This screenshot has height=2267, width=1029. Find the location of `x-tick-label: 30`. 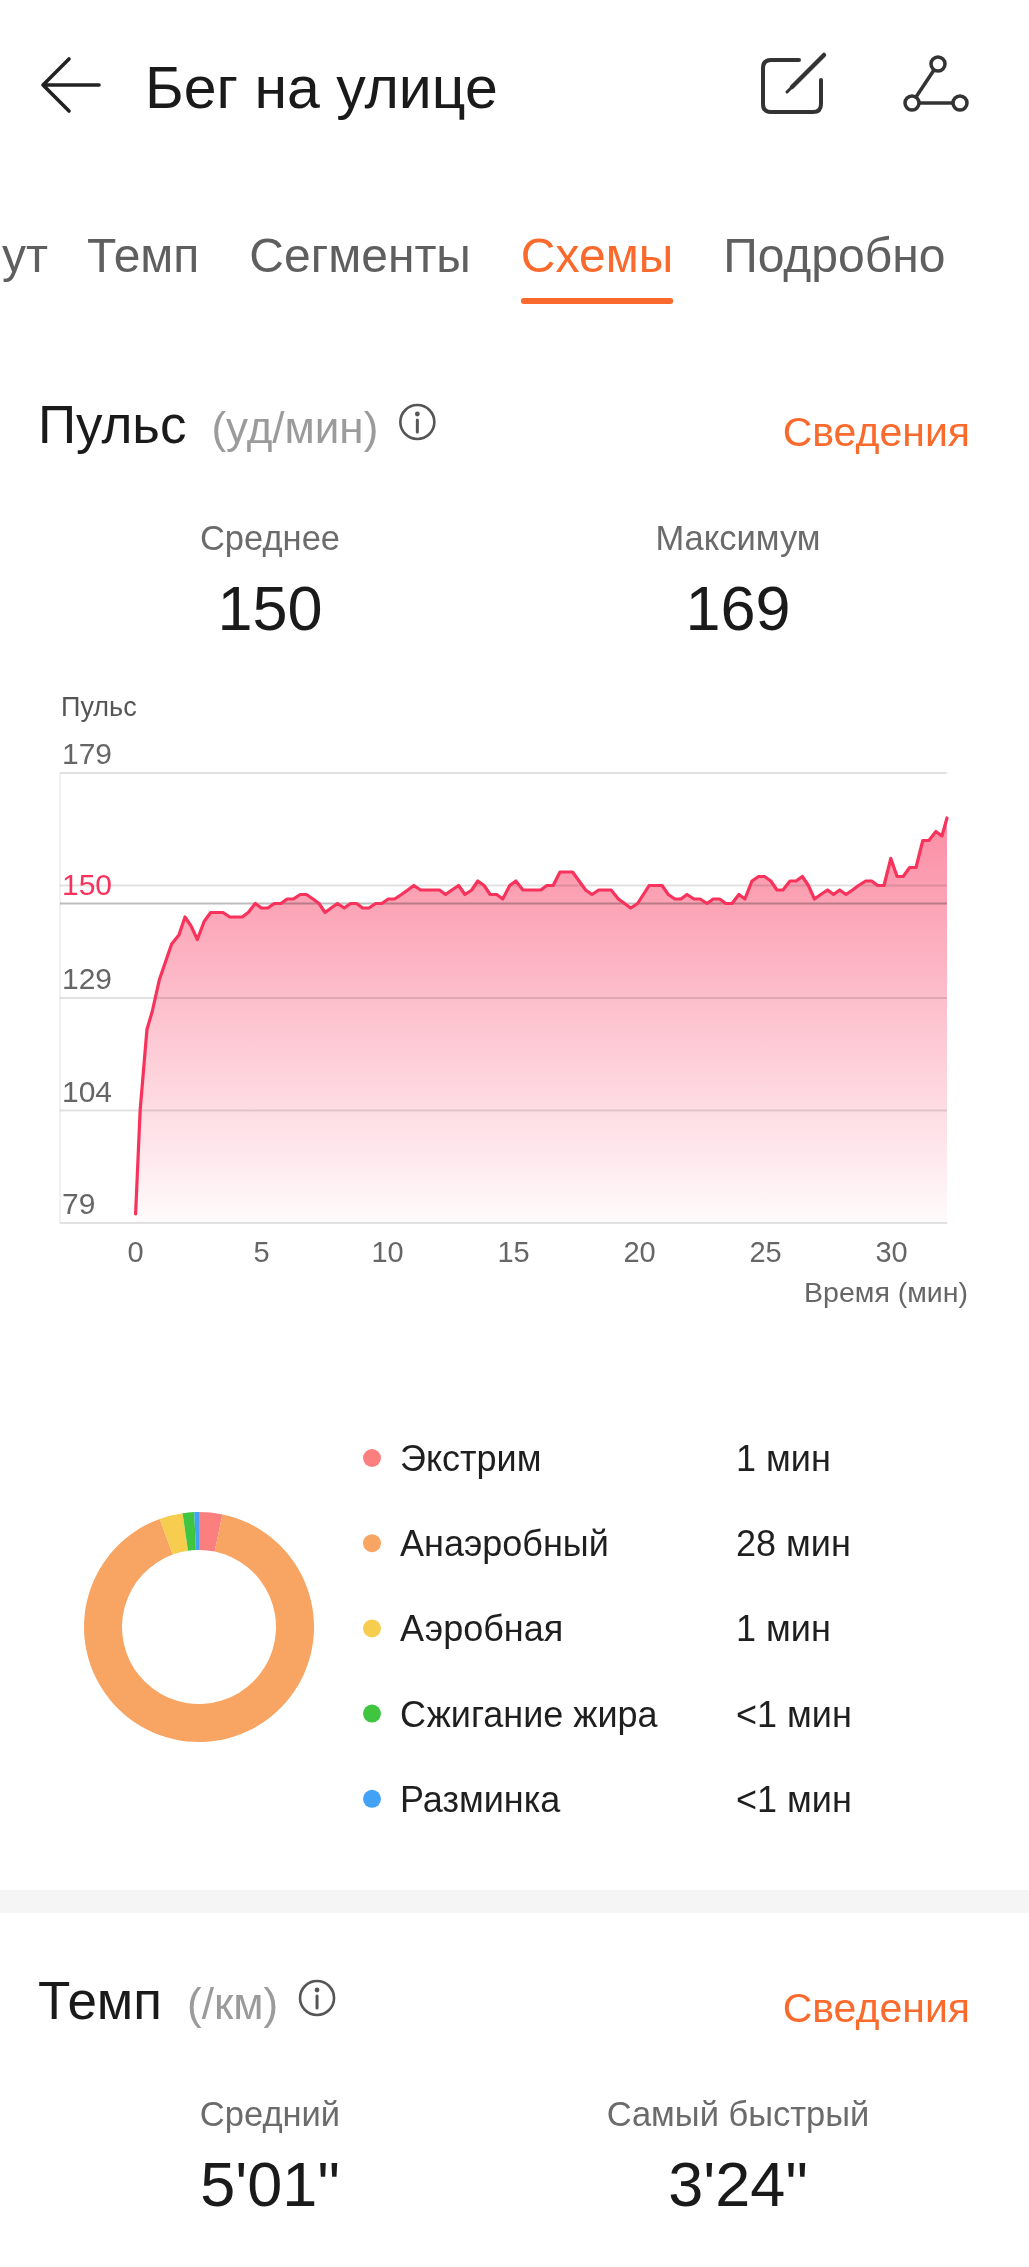

x-tick-label: 30 is located at coordinates (891, 1252).